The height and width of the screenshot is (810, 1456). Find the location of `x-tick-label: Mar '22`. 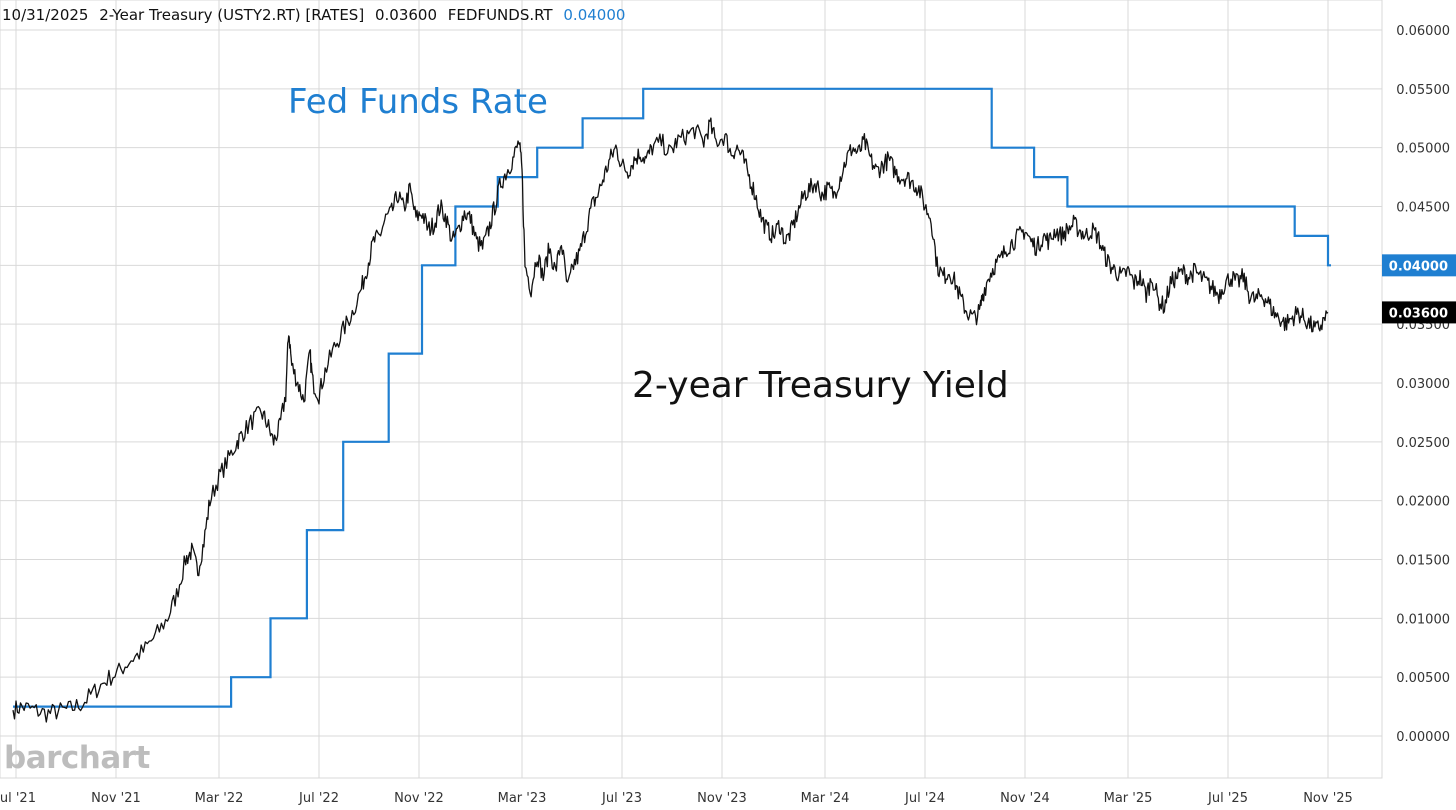

x-tick-label: Mar '22 is located at coordinates (219, 798).